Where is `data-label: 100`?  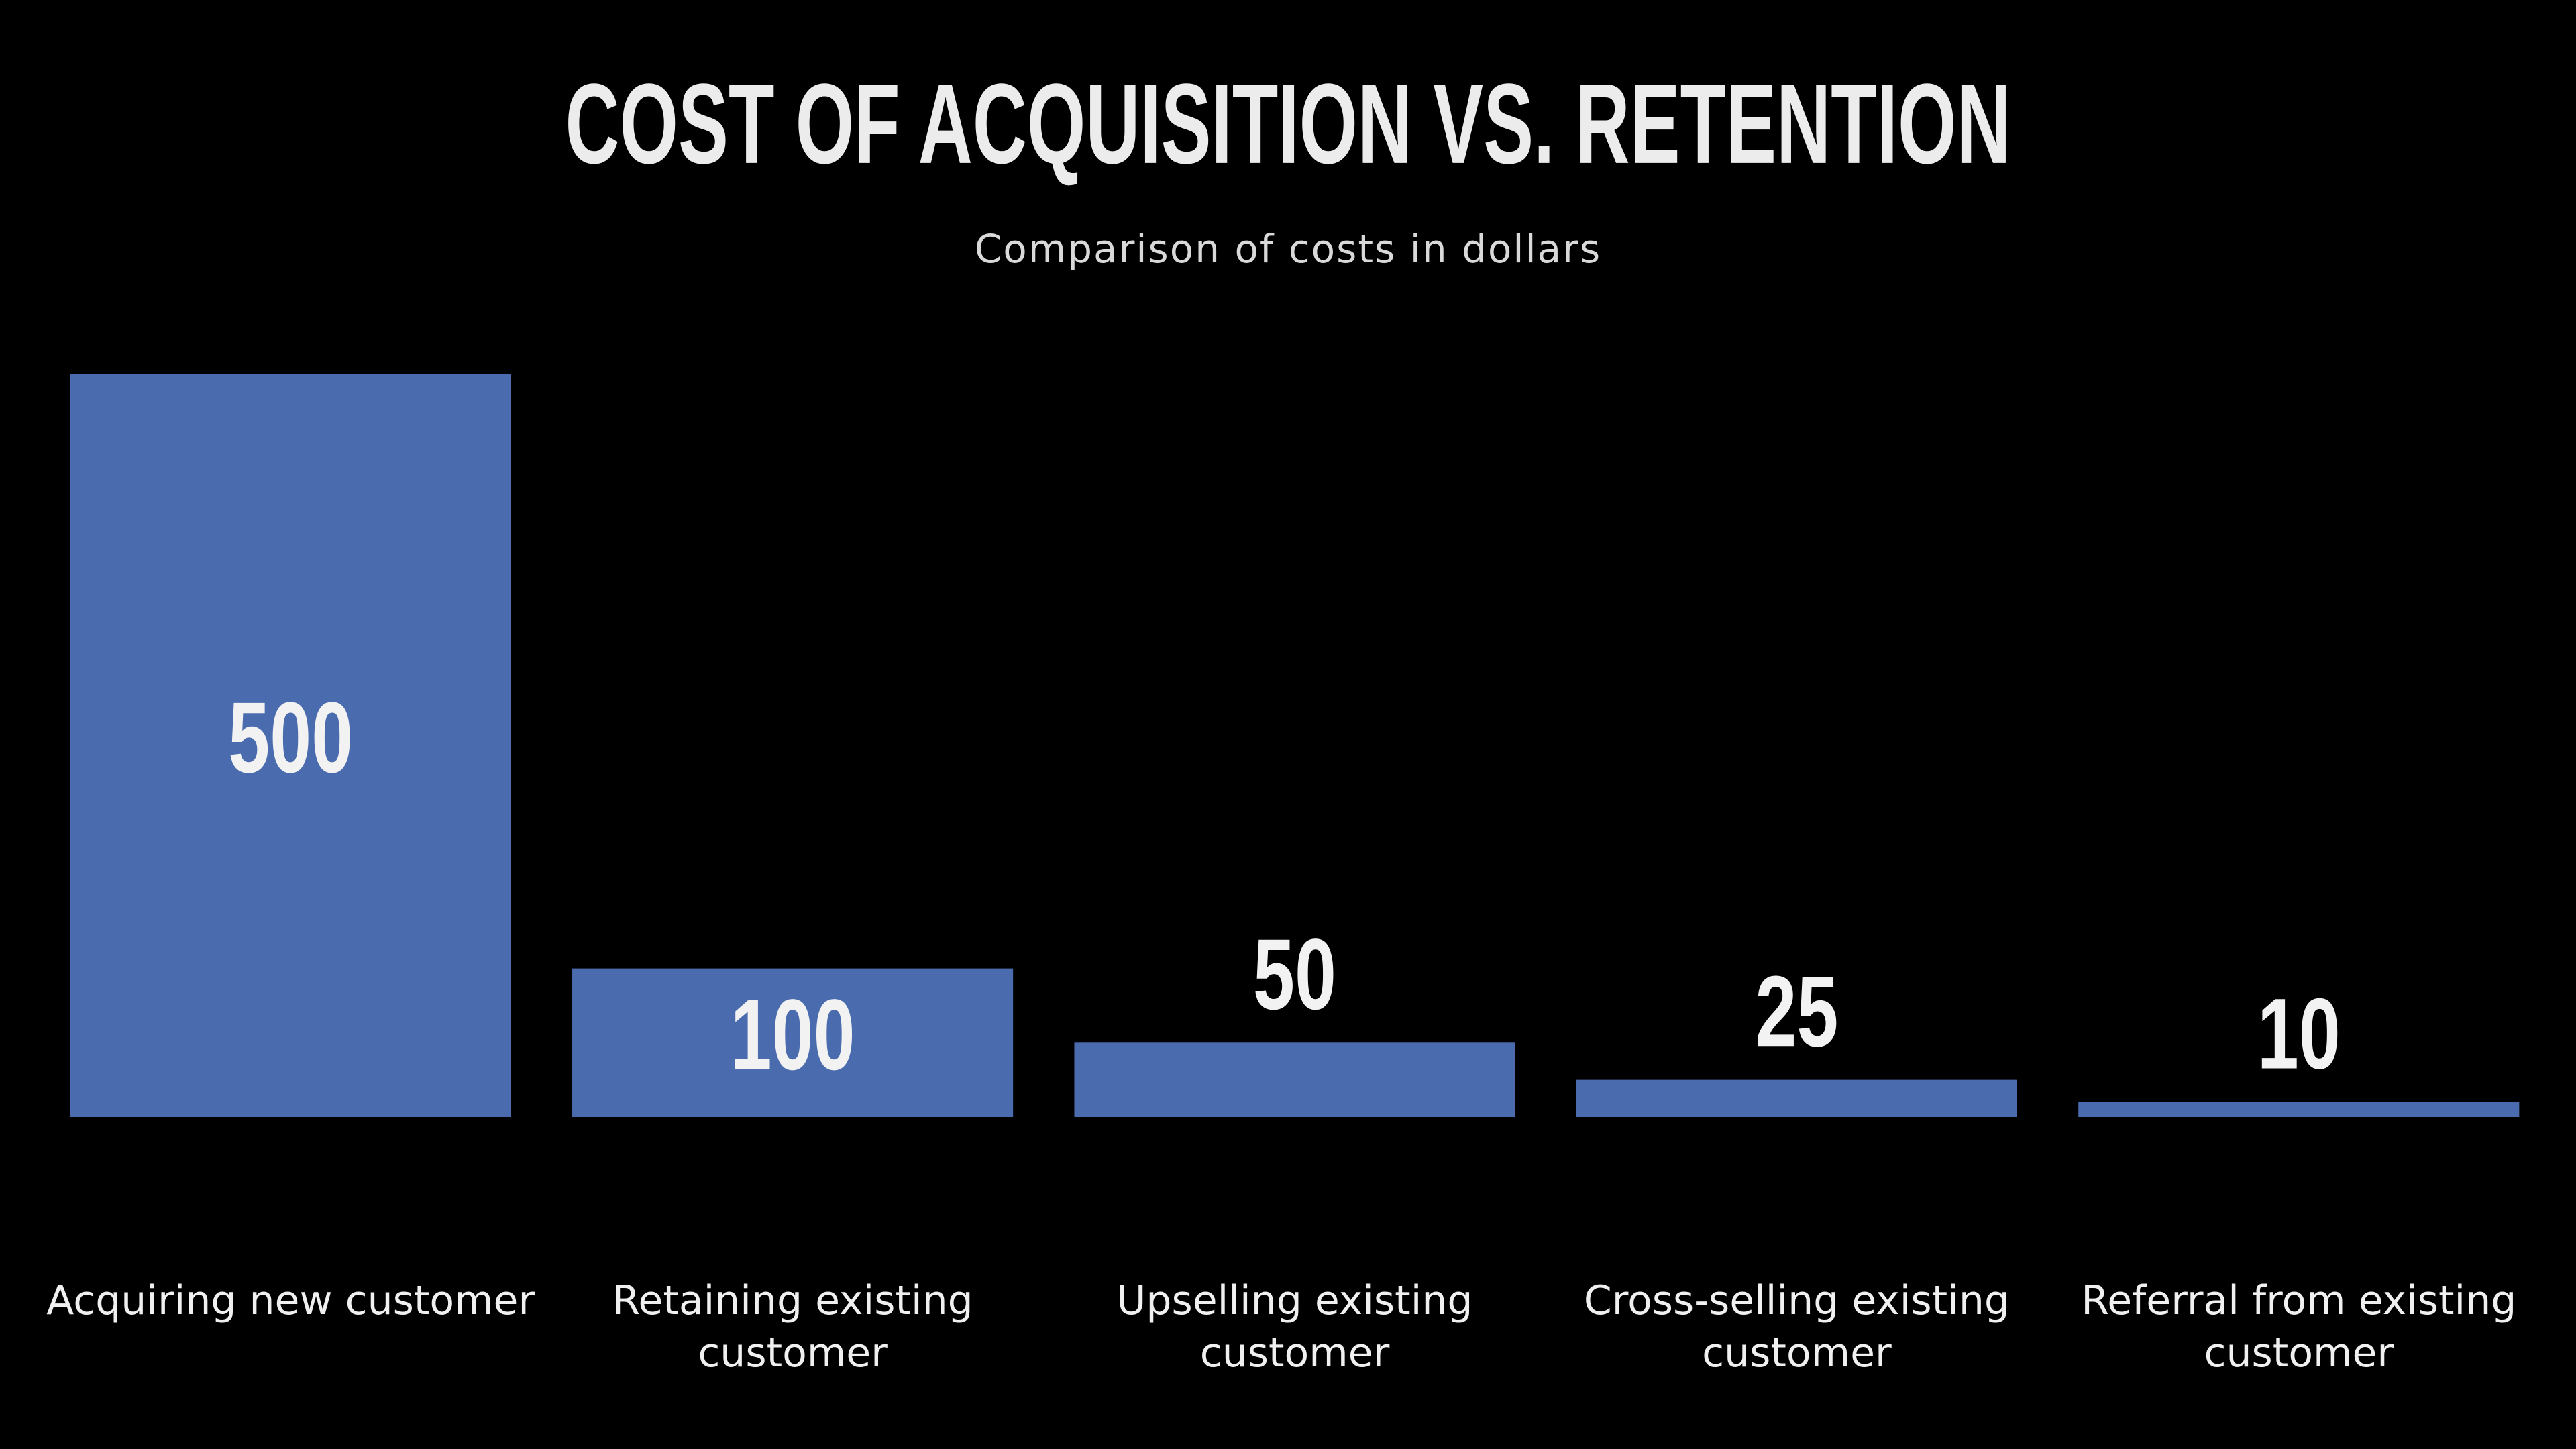
data-label: 100 is located at coordinates (793, 1034).